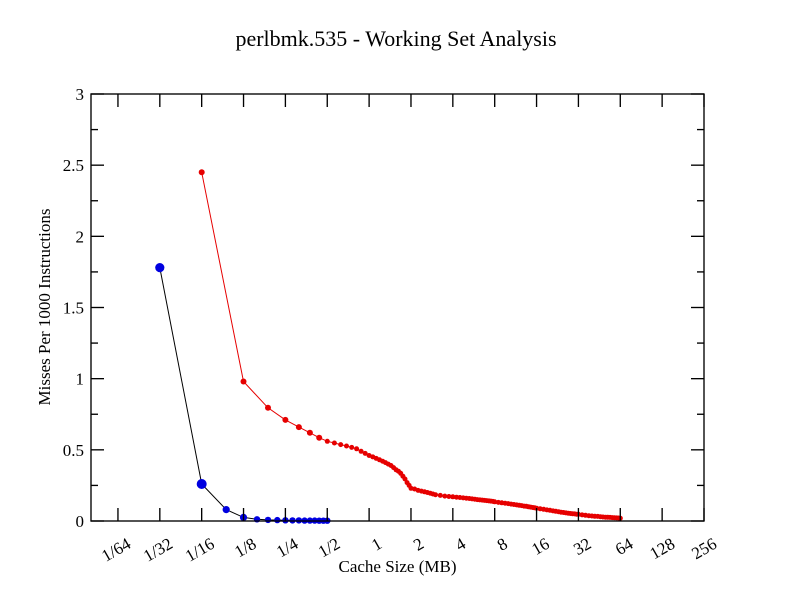 This screenshot has height=612, width=792. Describe the element at coordinates (116, 550) in the screenshot. I see `x-tick-label: 1/64` at that location.